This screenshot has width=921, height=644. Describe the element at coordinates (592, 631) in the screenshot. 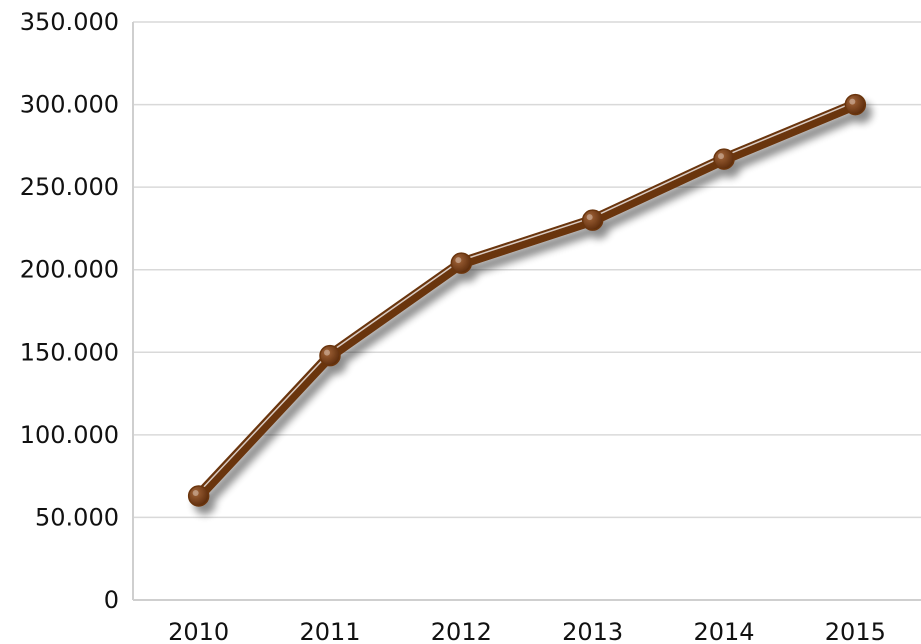

I see `x-tick-label: 2013` at that location.